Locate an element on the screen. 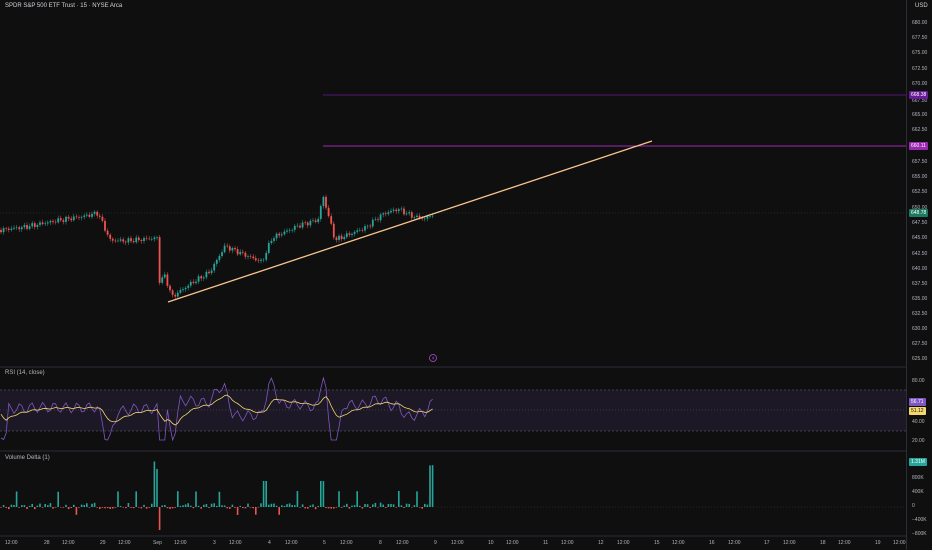  lightning-icon is located at coordinates (433, 358).